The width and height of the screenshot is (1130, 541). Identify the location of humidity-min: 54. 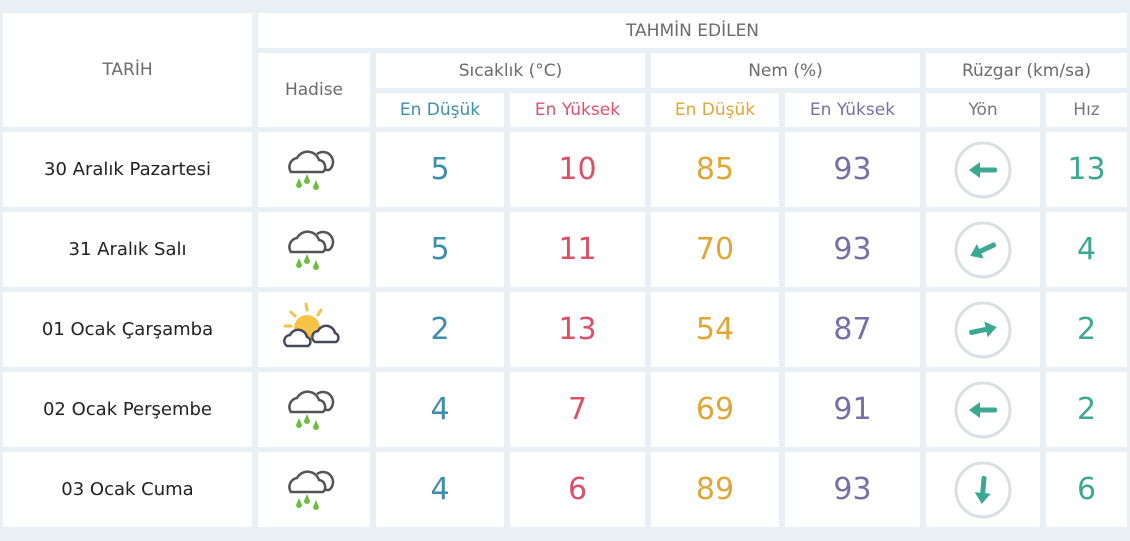
(715, 329).